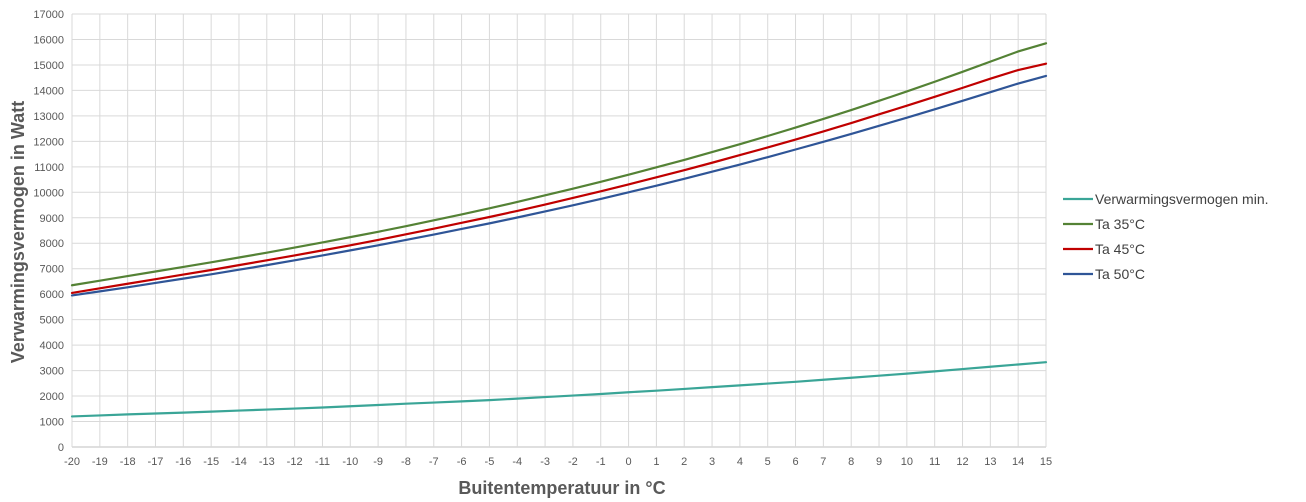 This screenshot has height=502, width=1306. Describe the element at coordinates (52, 397) in the screenshot. I see `y-tick-label: 2000` at that location.